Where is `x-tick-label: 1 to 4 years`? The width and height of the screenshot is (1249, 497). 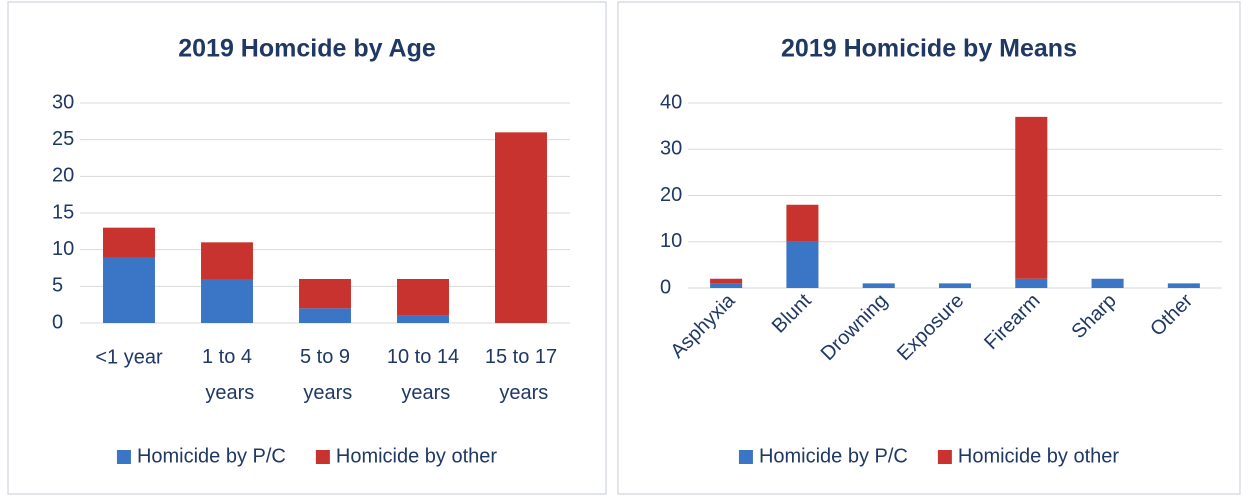 x-tick-label: 1 to 4 years is located at coordinates (227, 375).